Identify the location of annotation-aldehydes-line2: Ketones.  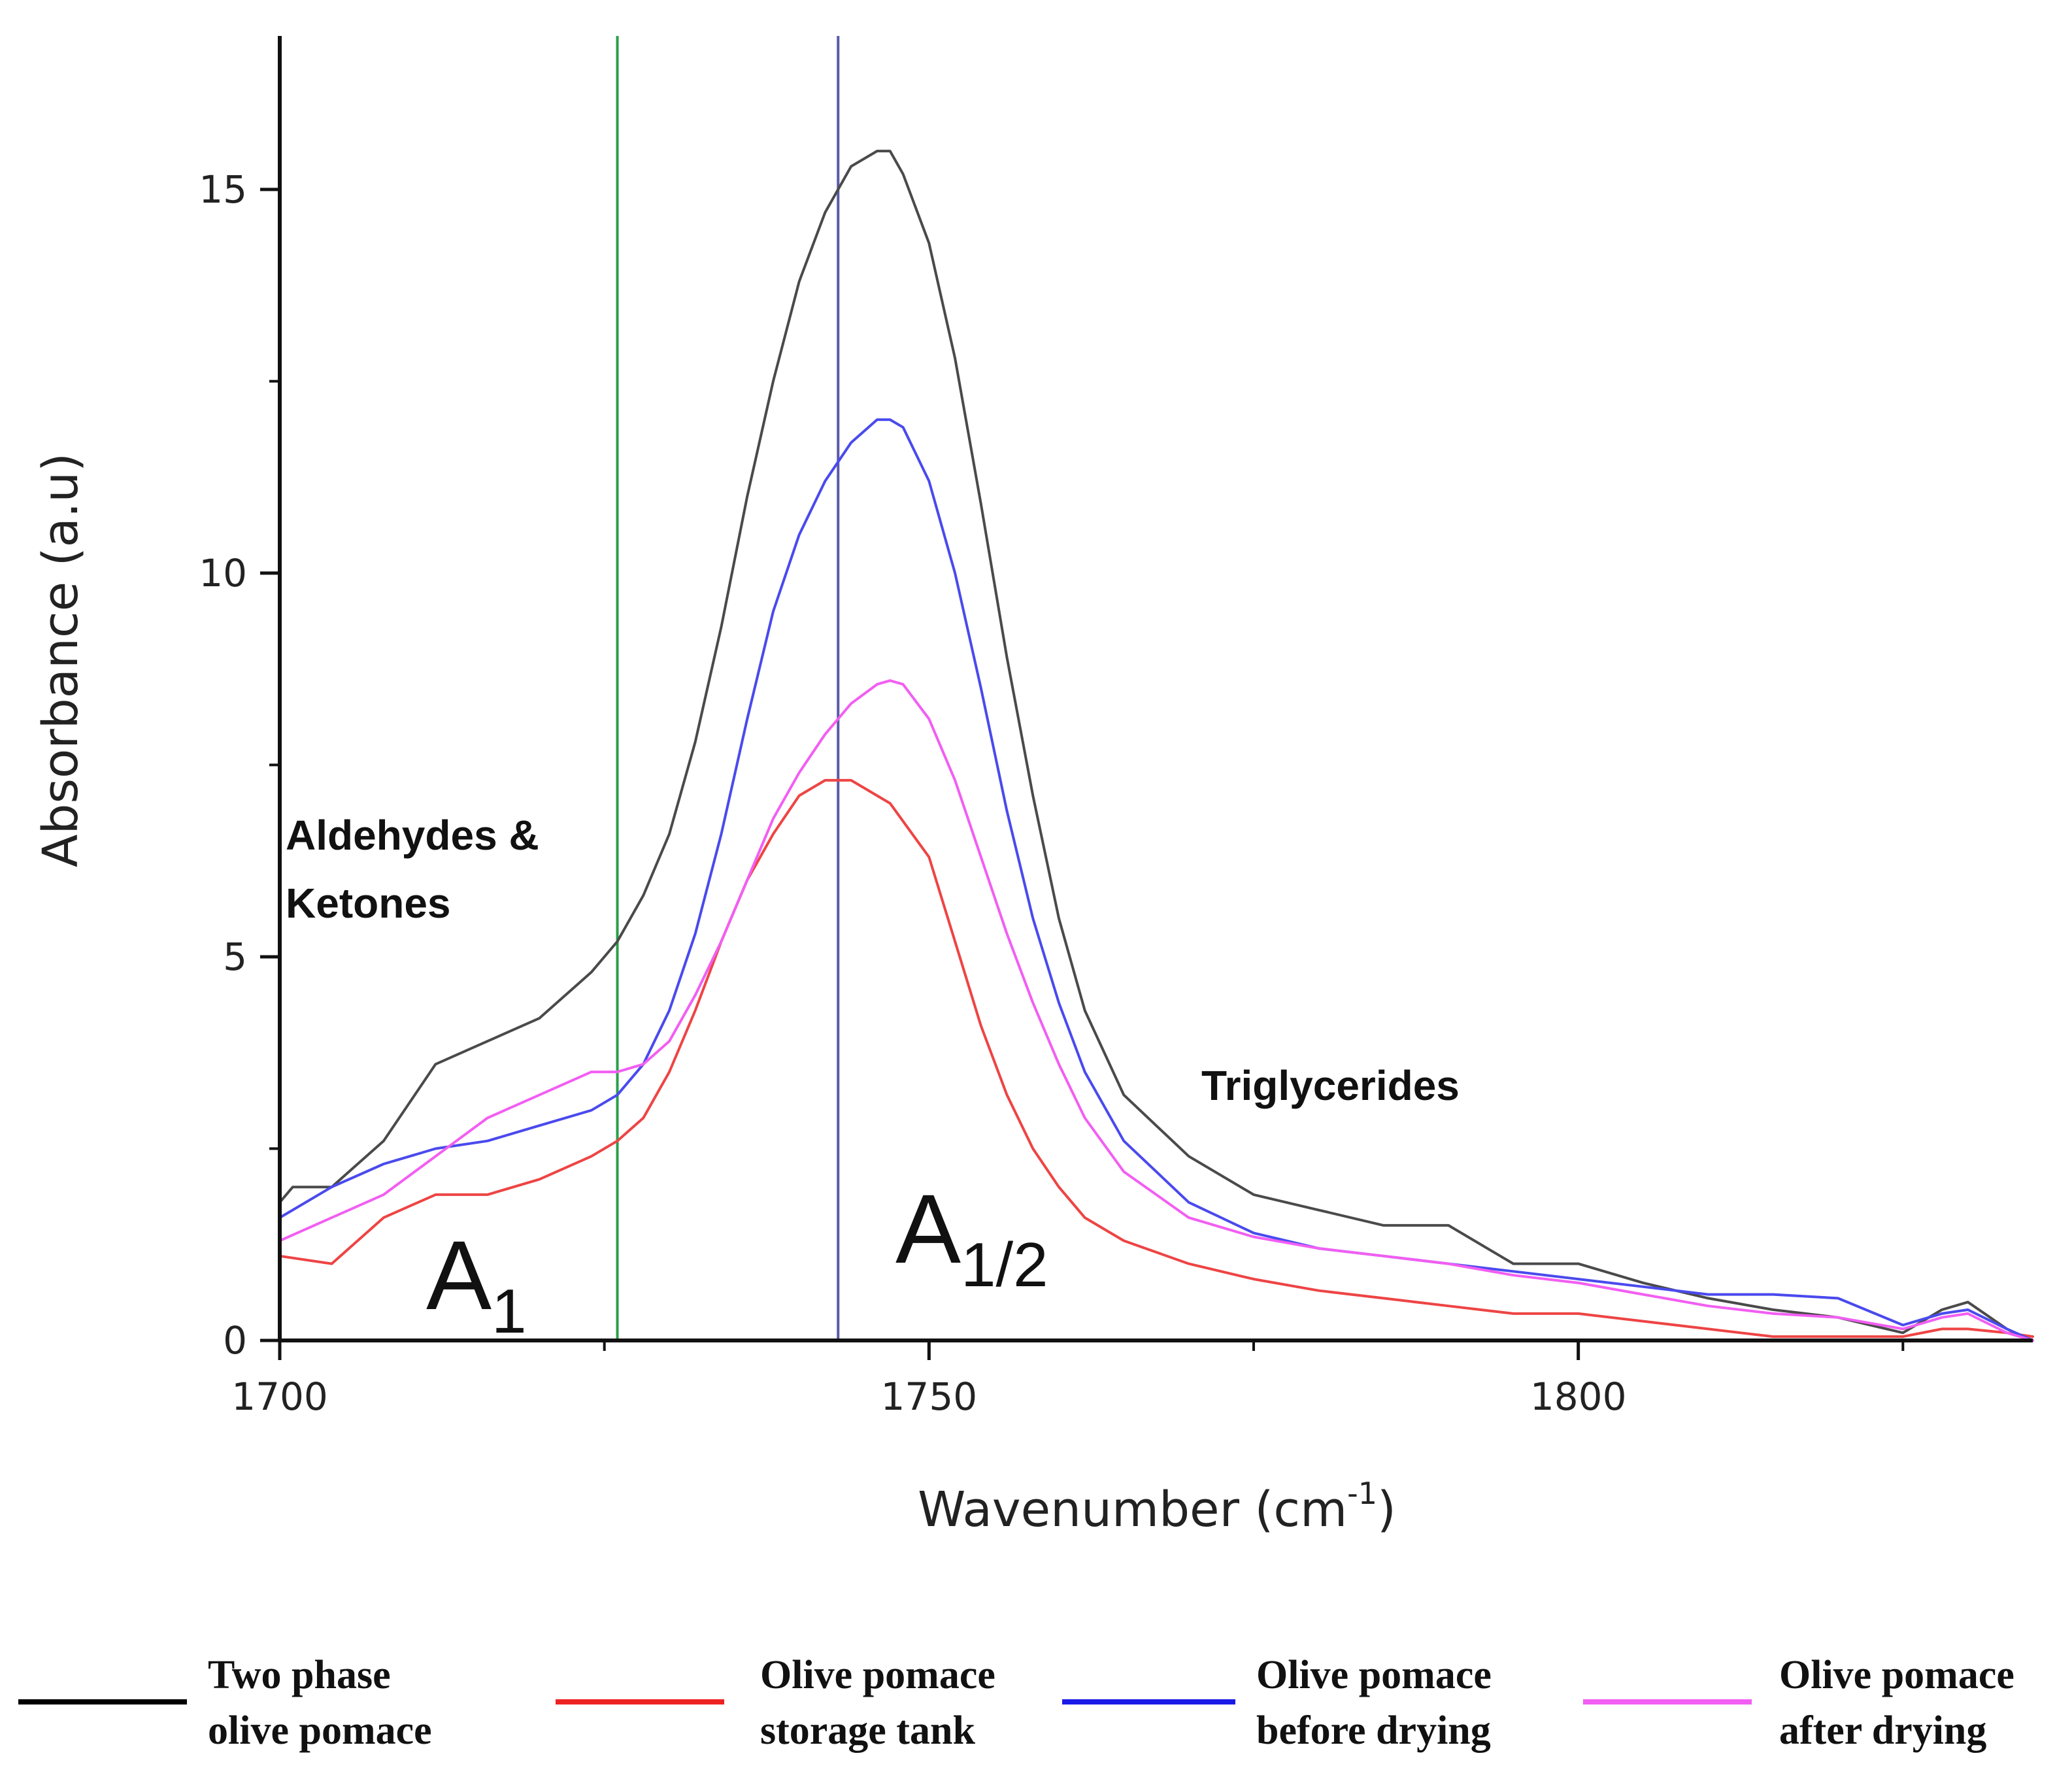
(368, 903).